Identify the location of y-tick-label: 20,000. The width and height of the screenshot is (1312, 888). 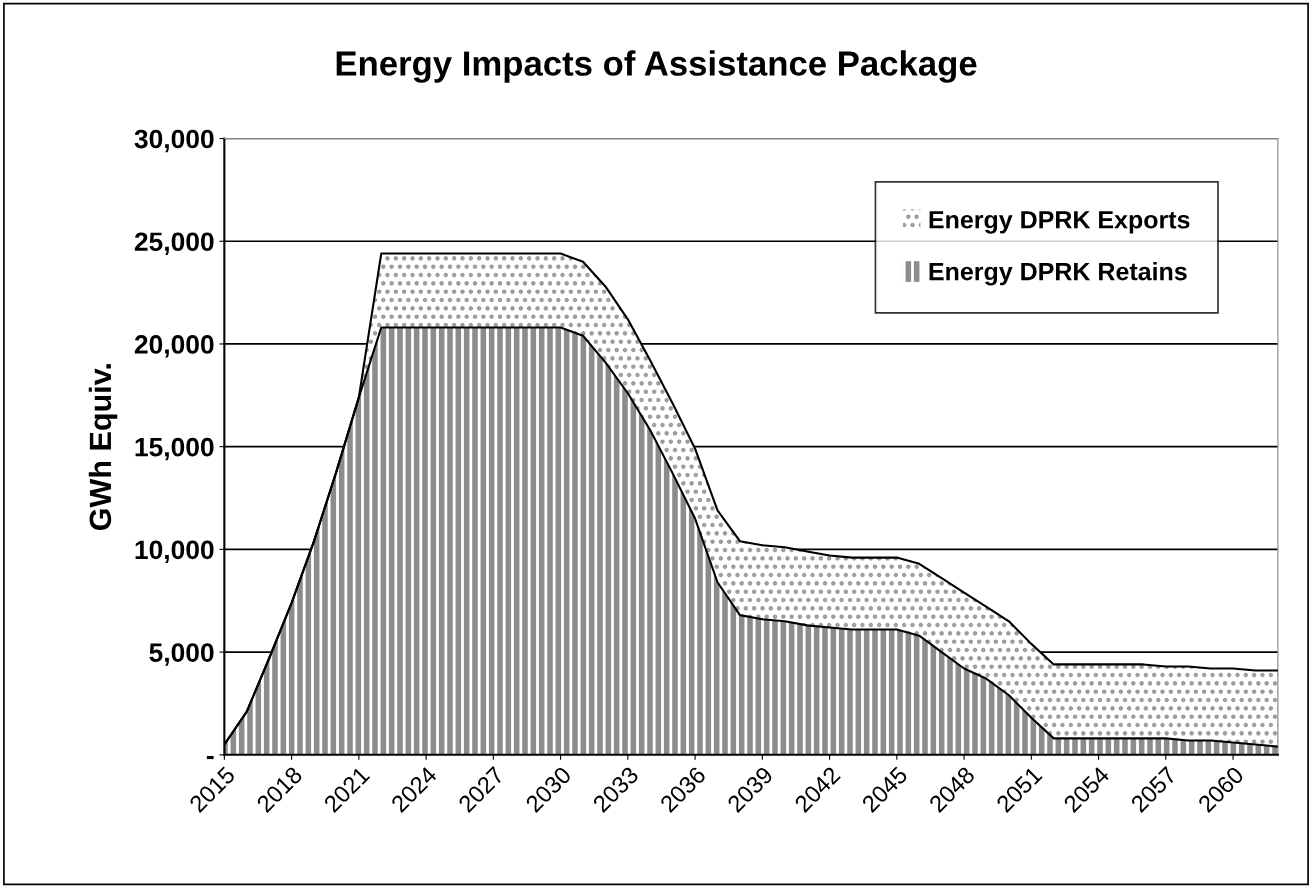
(174, 346).